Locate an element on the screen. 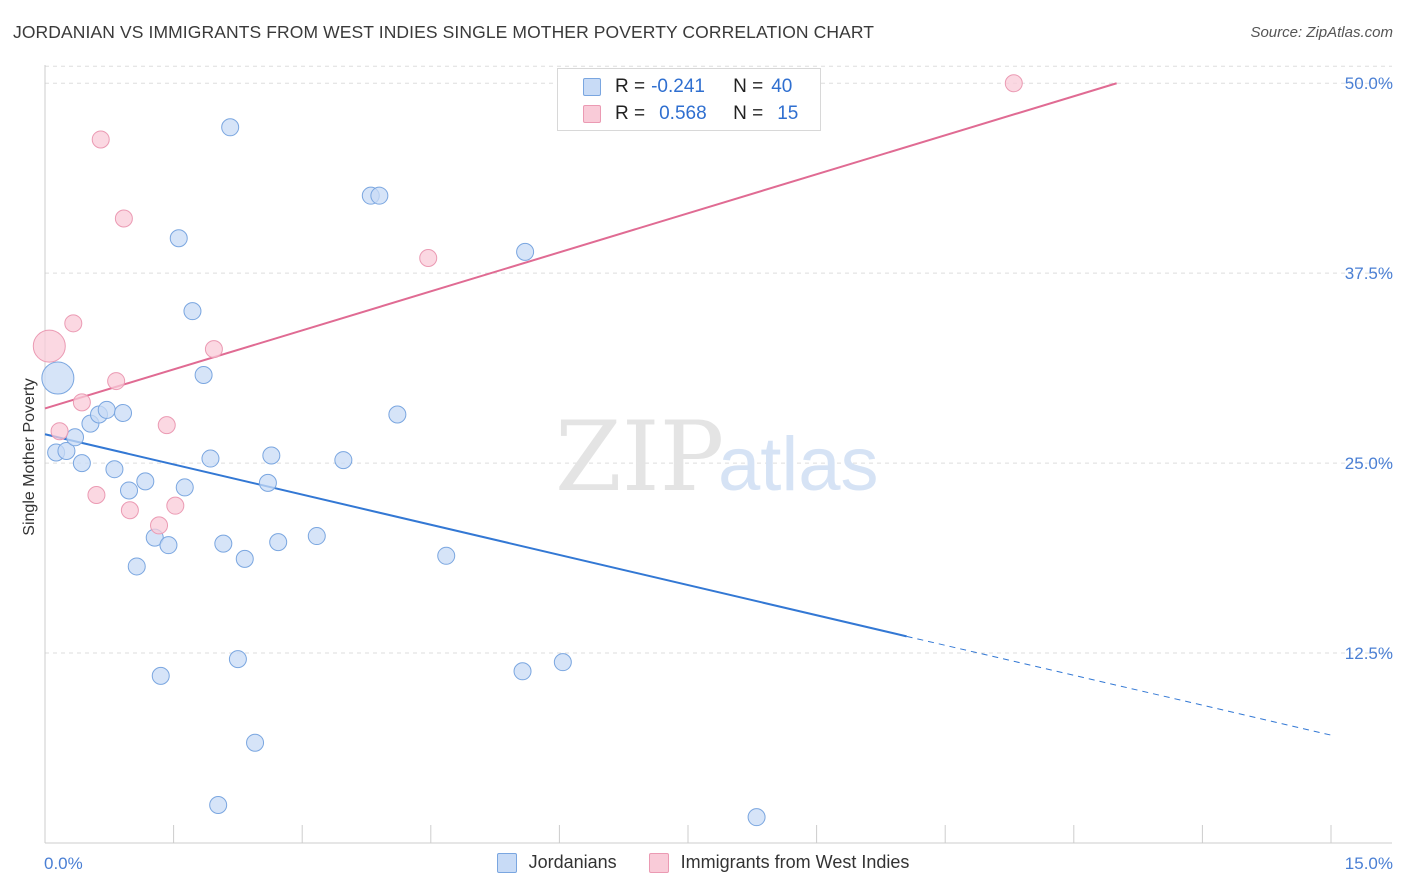 The height and width of the screenshot is (892, 1406). source-label: Source: ZipAtlas.com is located at coordinates (1321, 32).